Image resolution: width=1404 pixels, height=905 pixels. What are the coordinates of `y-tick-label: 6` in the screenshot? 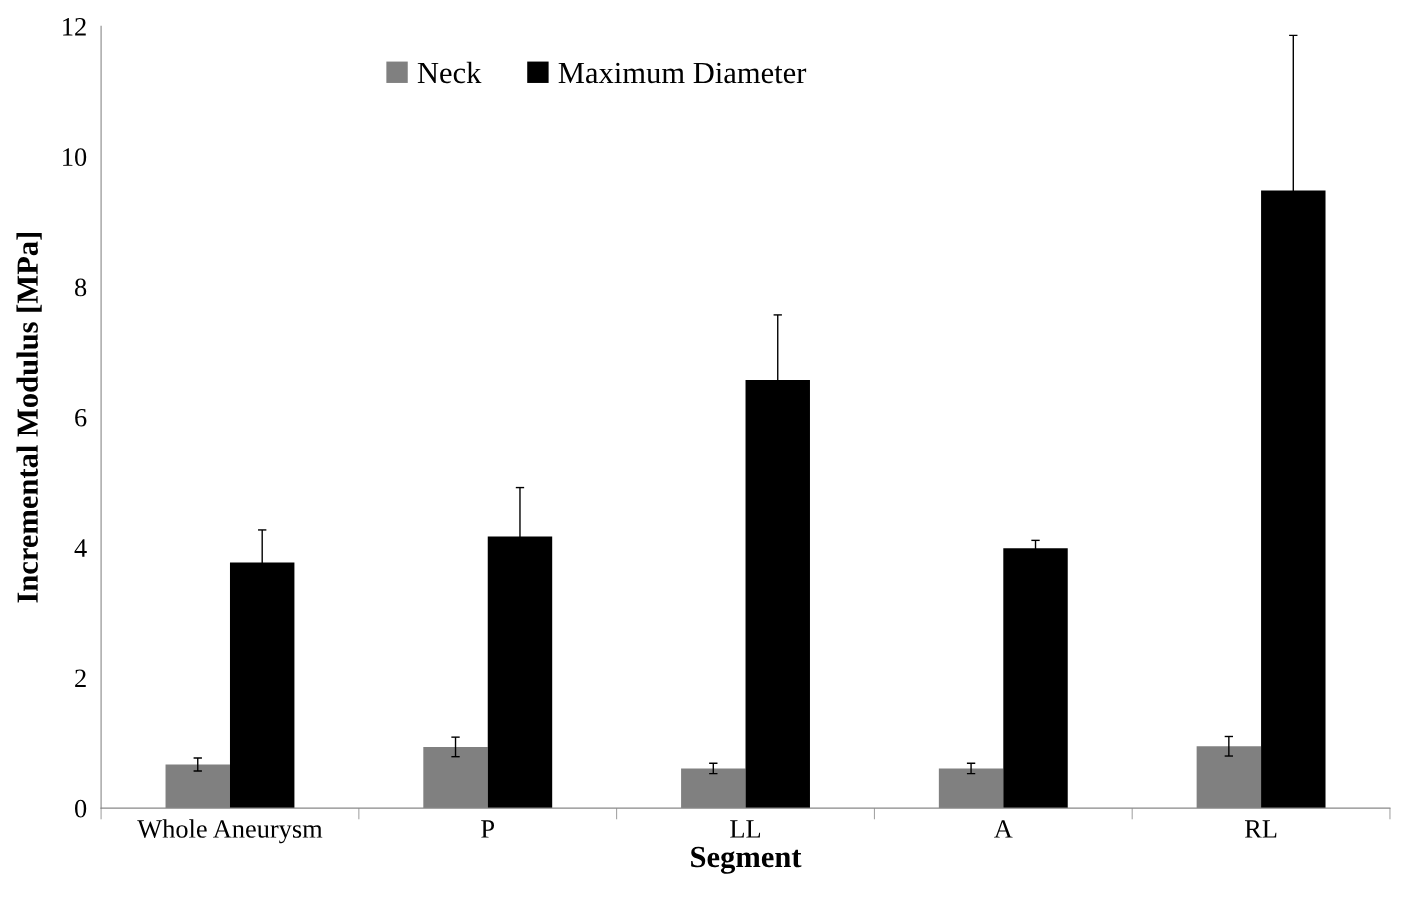 It's located at (81, 417).